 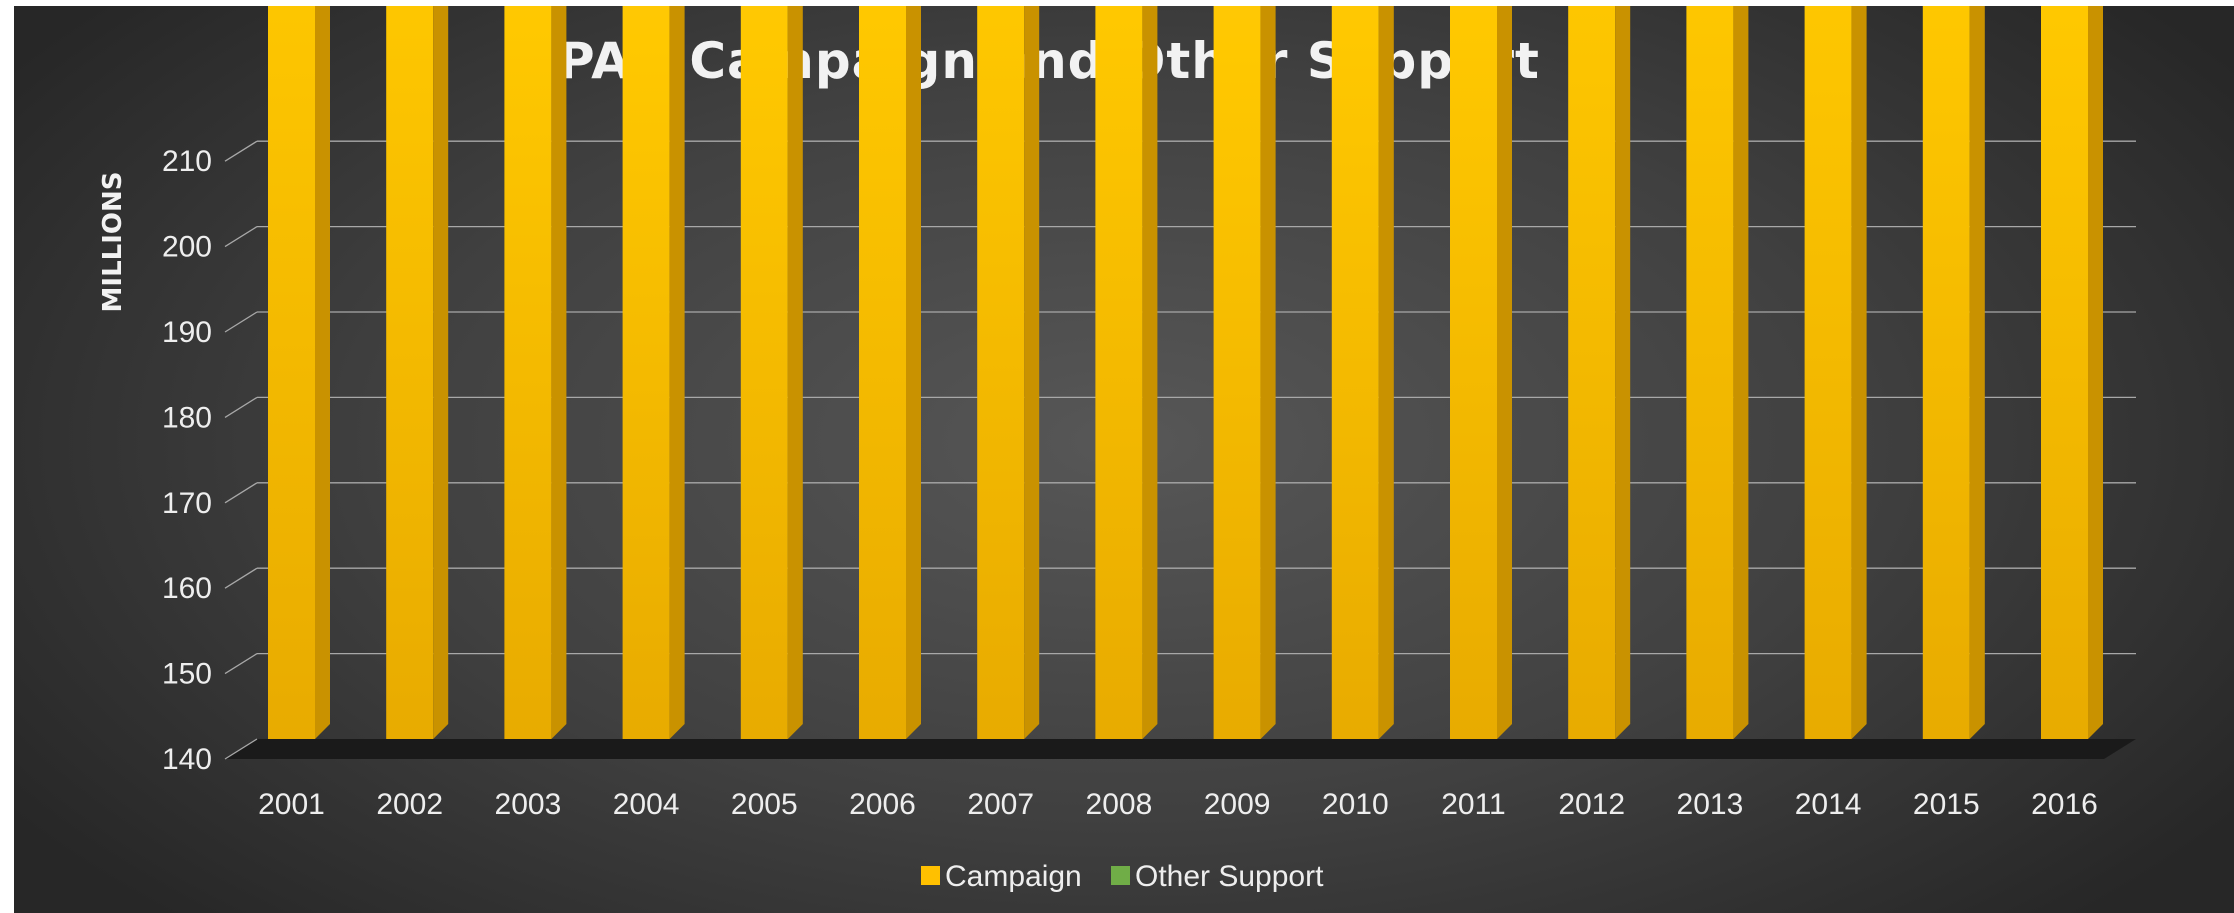 I want to click on y-tick-label: 190, so click(x=187, y=332).